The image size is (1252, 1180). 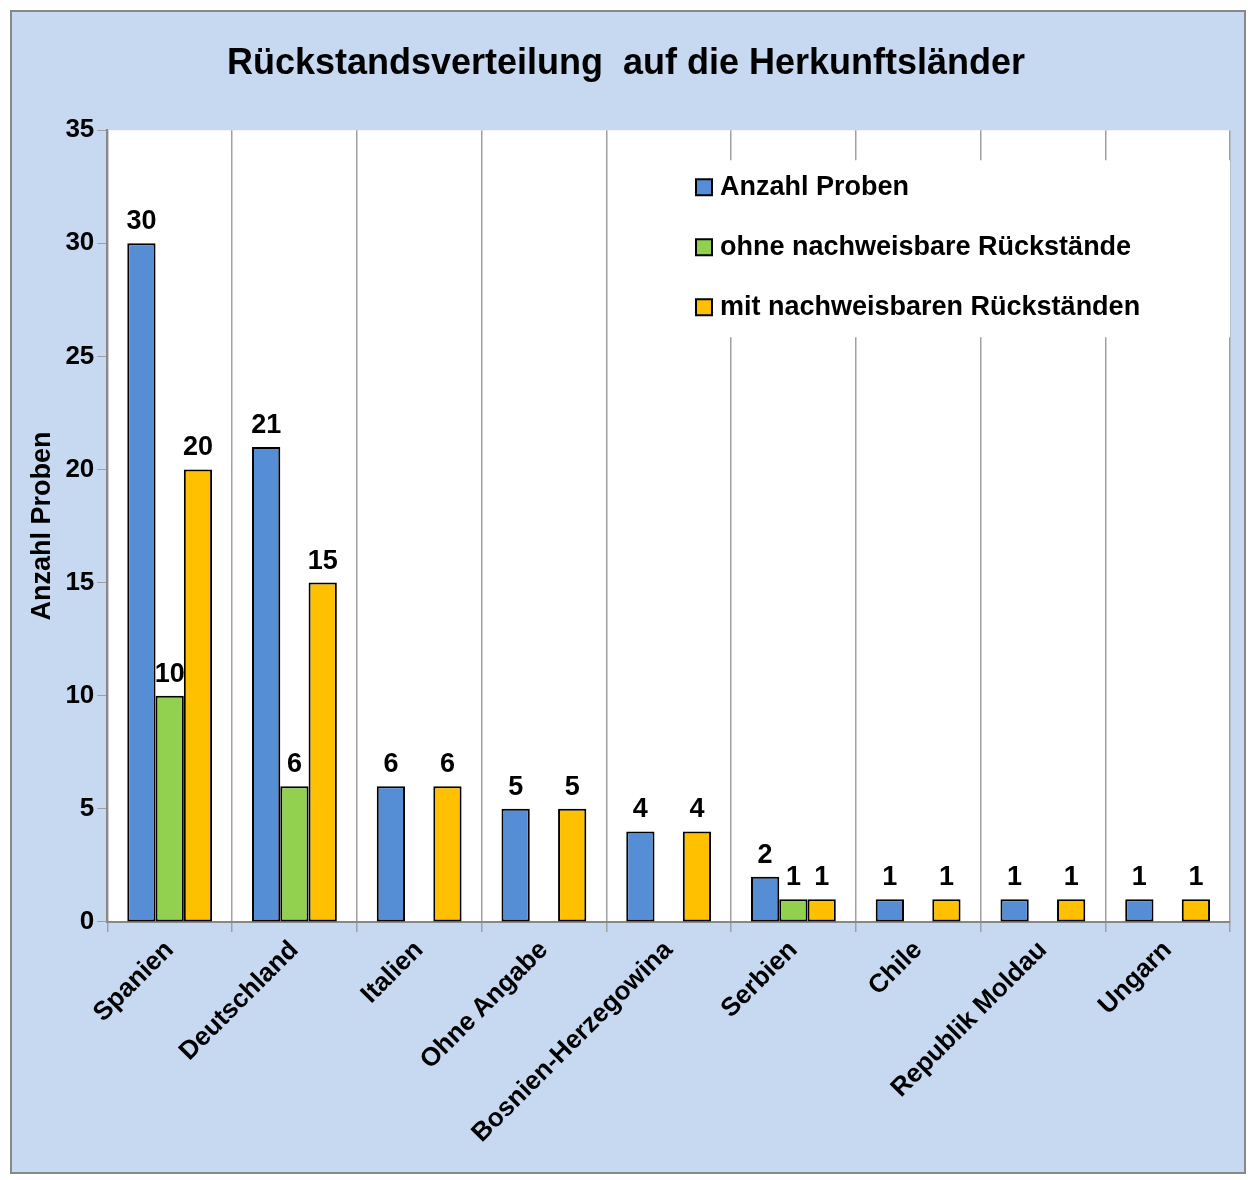 I want to click on y-tick-label: 10, so click(x=80, y=693).